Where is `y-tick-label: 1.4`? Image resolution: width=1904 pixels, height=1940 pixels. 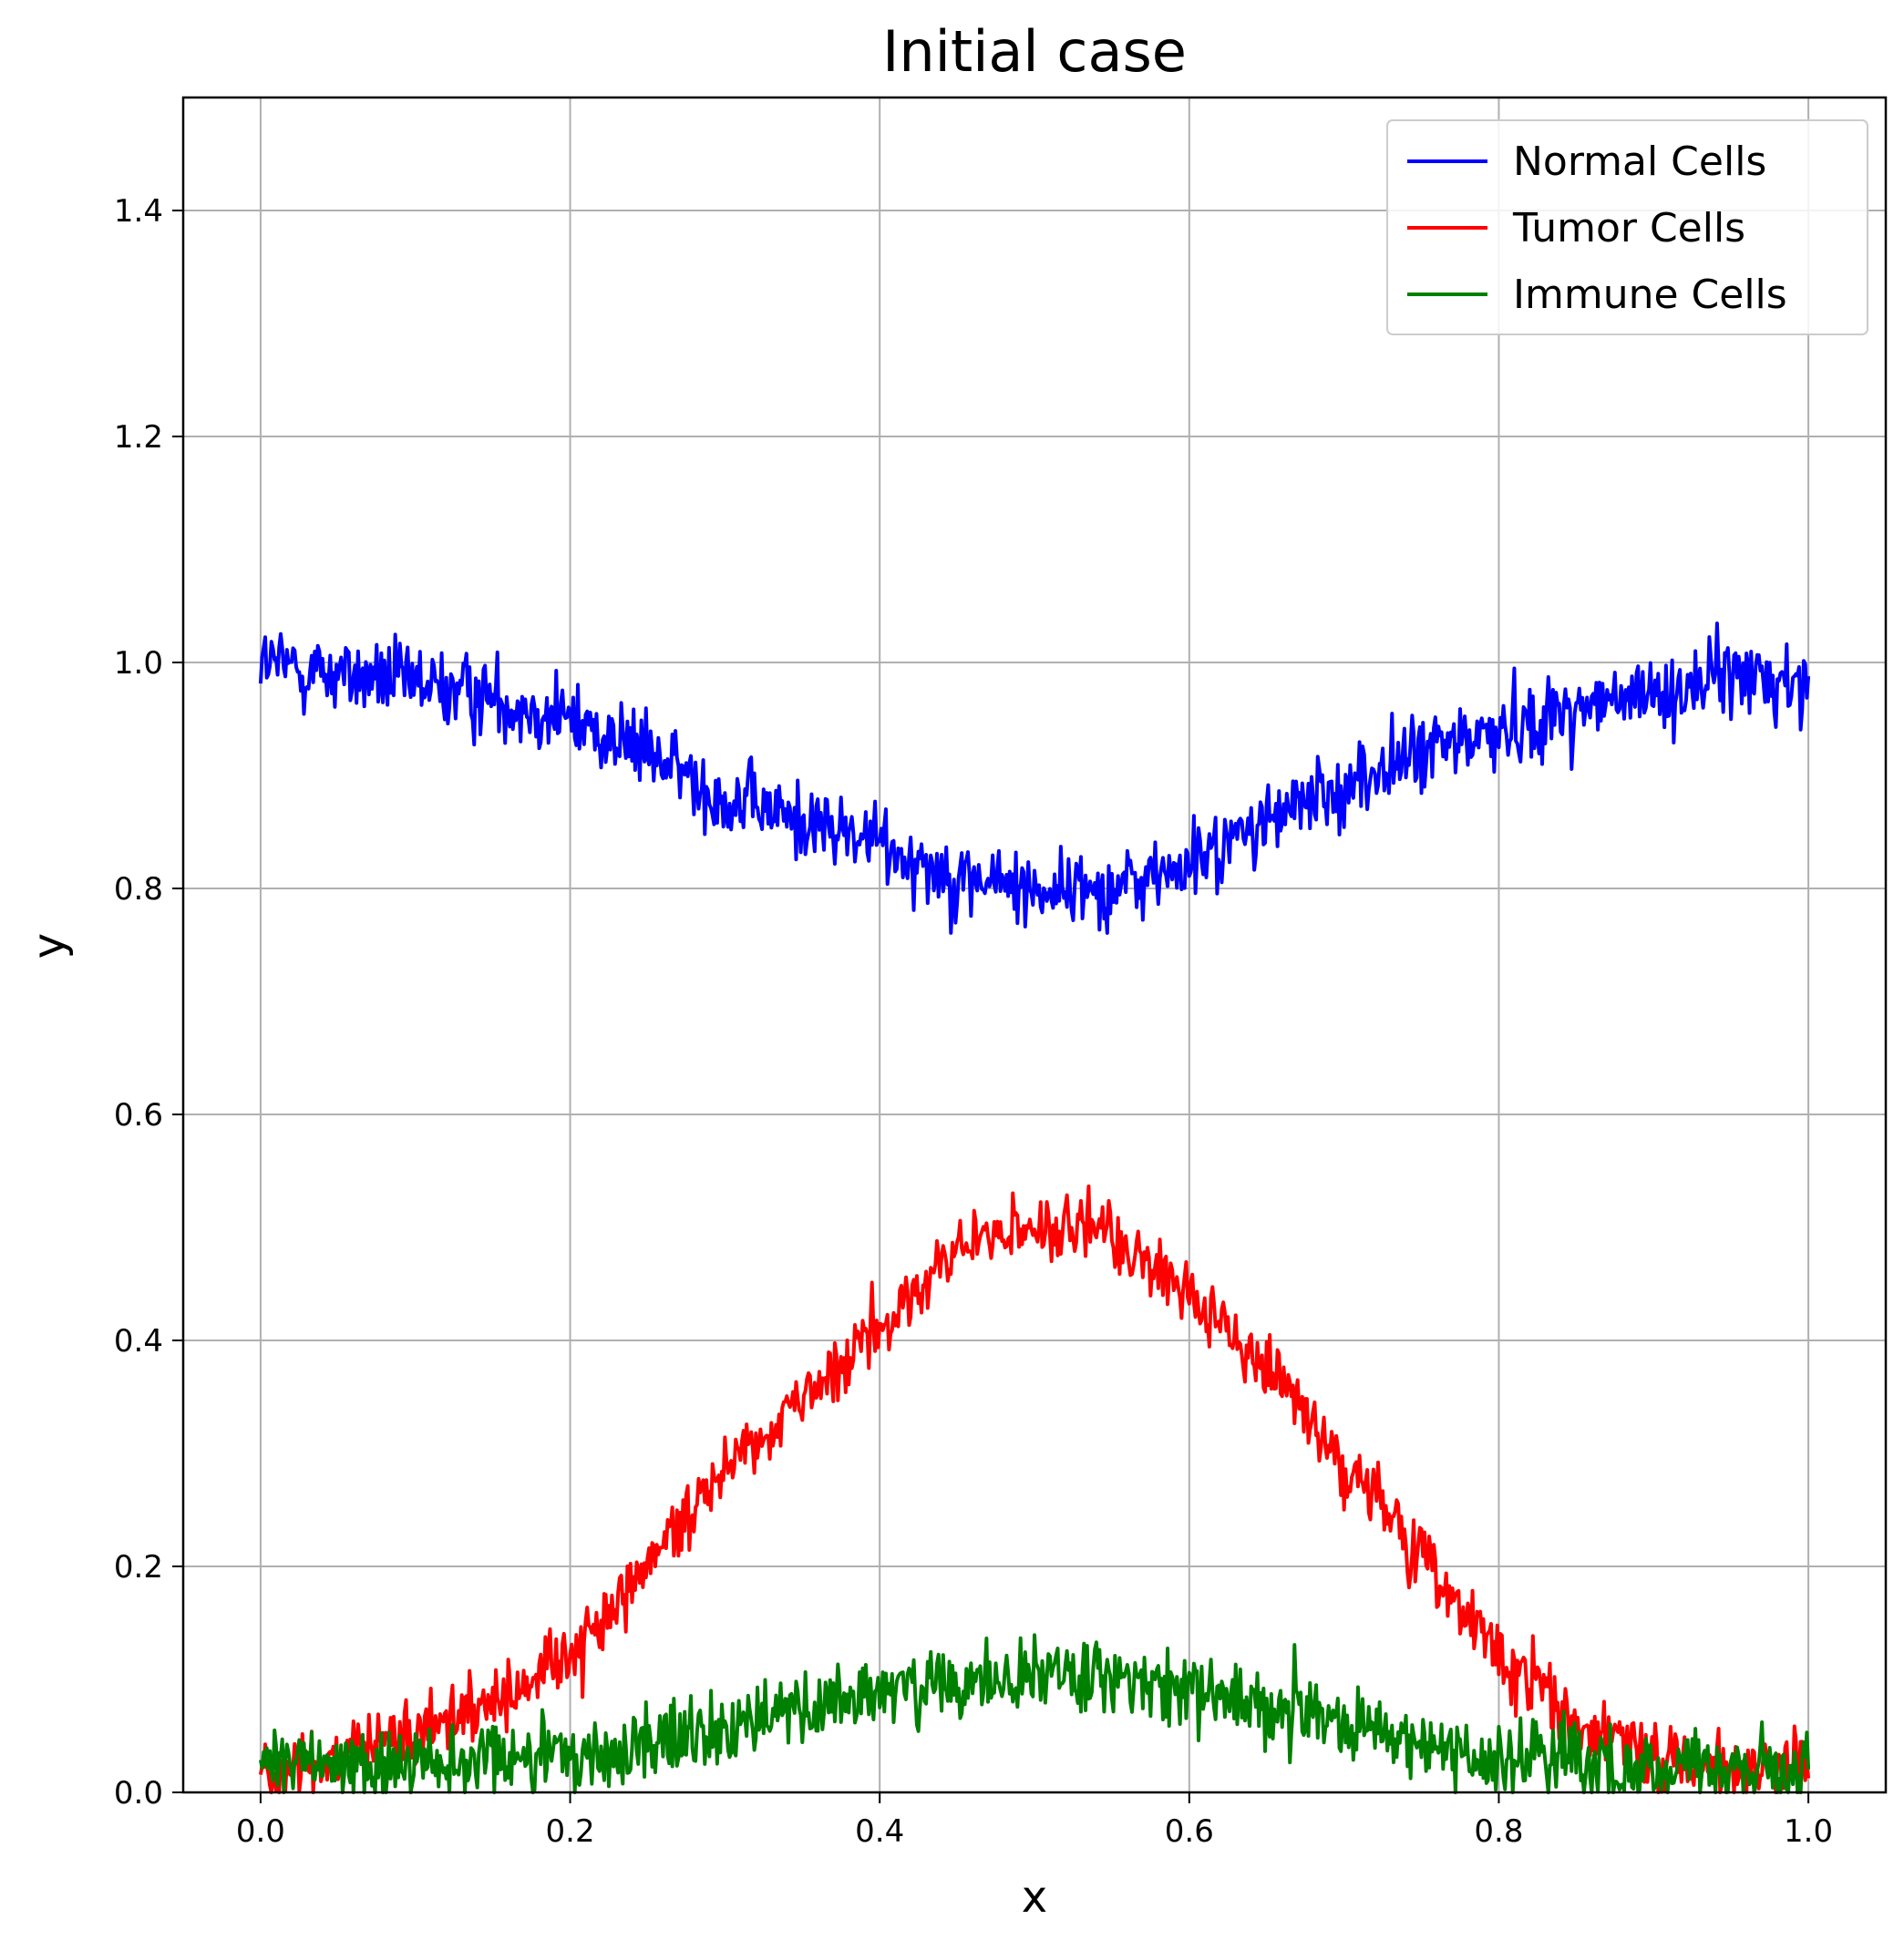 y-tick-label: 1.4 is located at coordinates (139, 212).